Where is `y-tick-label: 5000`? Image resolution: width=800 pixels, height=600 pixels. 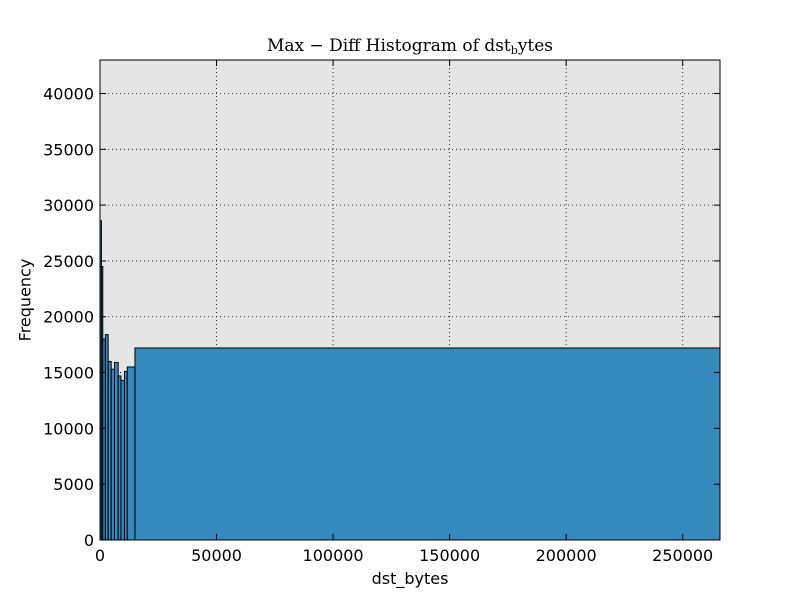 y-tick-label: 5000 is located at coordinates (73, 484).